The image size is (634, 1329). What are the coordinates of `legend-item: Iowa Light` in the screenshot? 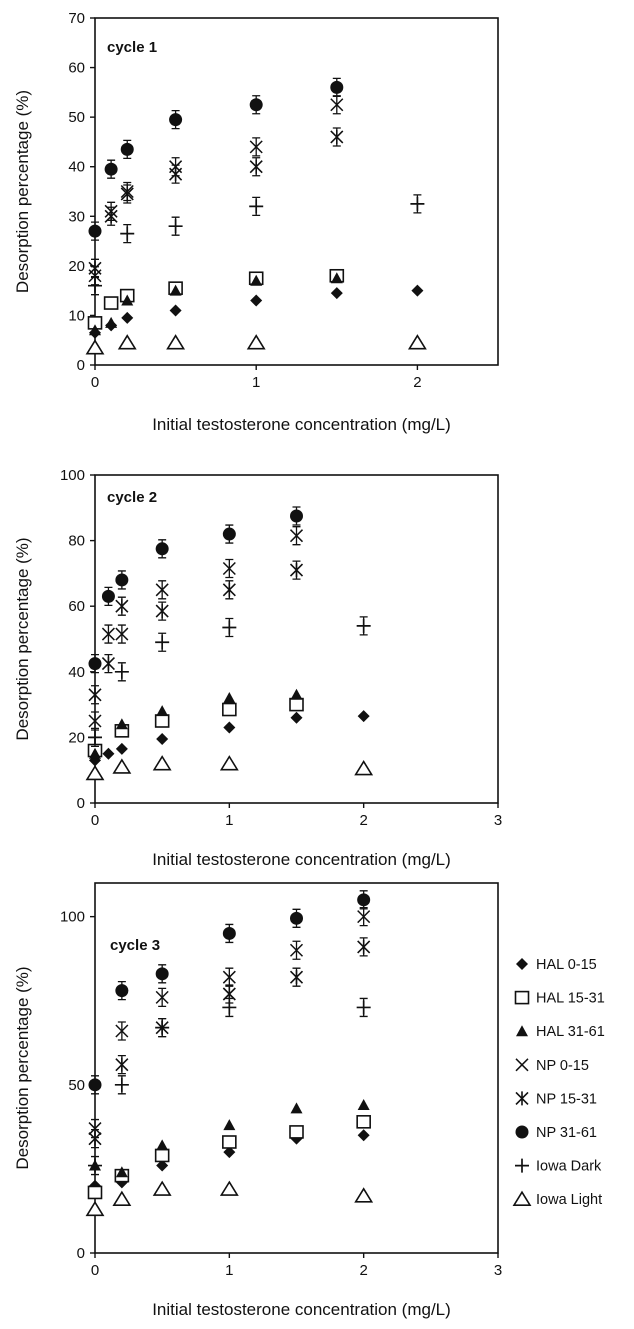 It's located at (557, 1199).